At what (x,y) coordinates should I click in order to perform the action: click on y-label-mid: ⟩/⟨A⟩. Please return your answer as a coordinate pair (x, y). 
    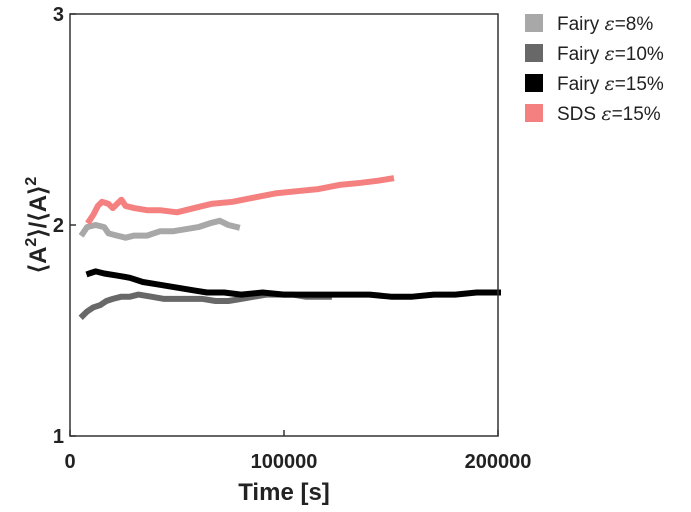
    Looking at the image, I should click on (38, 212).